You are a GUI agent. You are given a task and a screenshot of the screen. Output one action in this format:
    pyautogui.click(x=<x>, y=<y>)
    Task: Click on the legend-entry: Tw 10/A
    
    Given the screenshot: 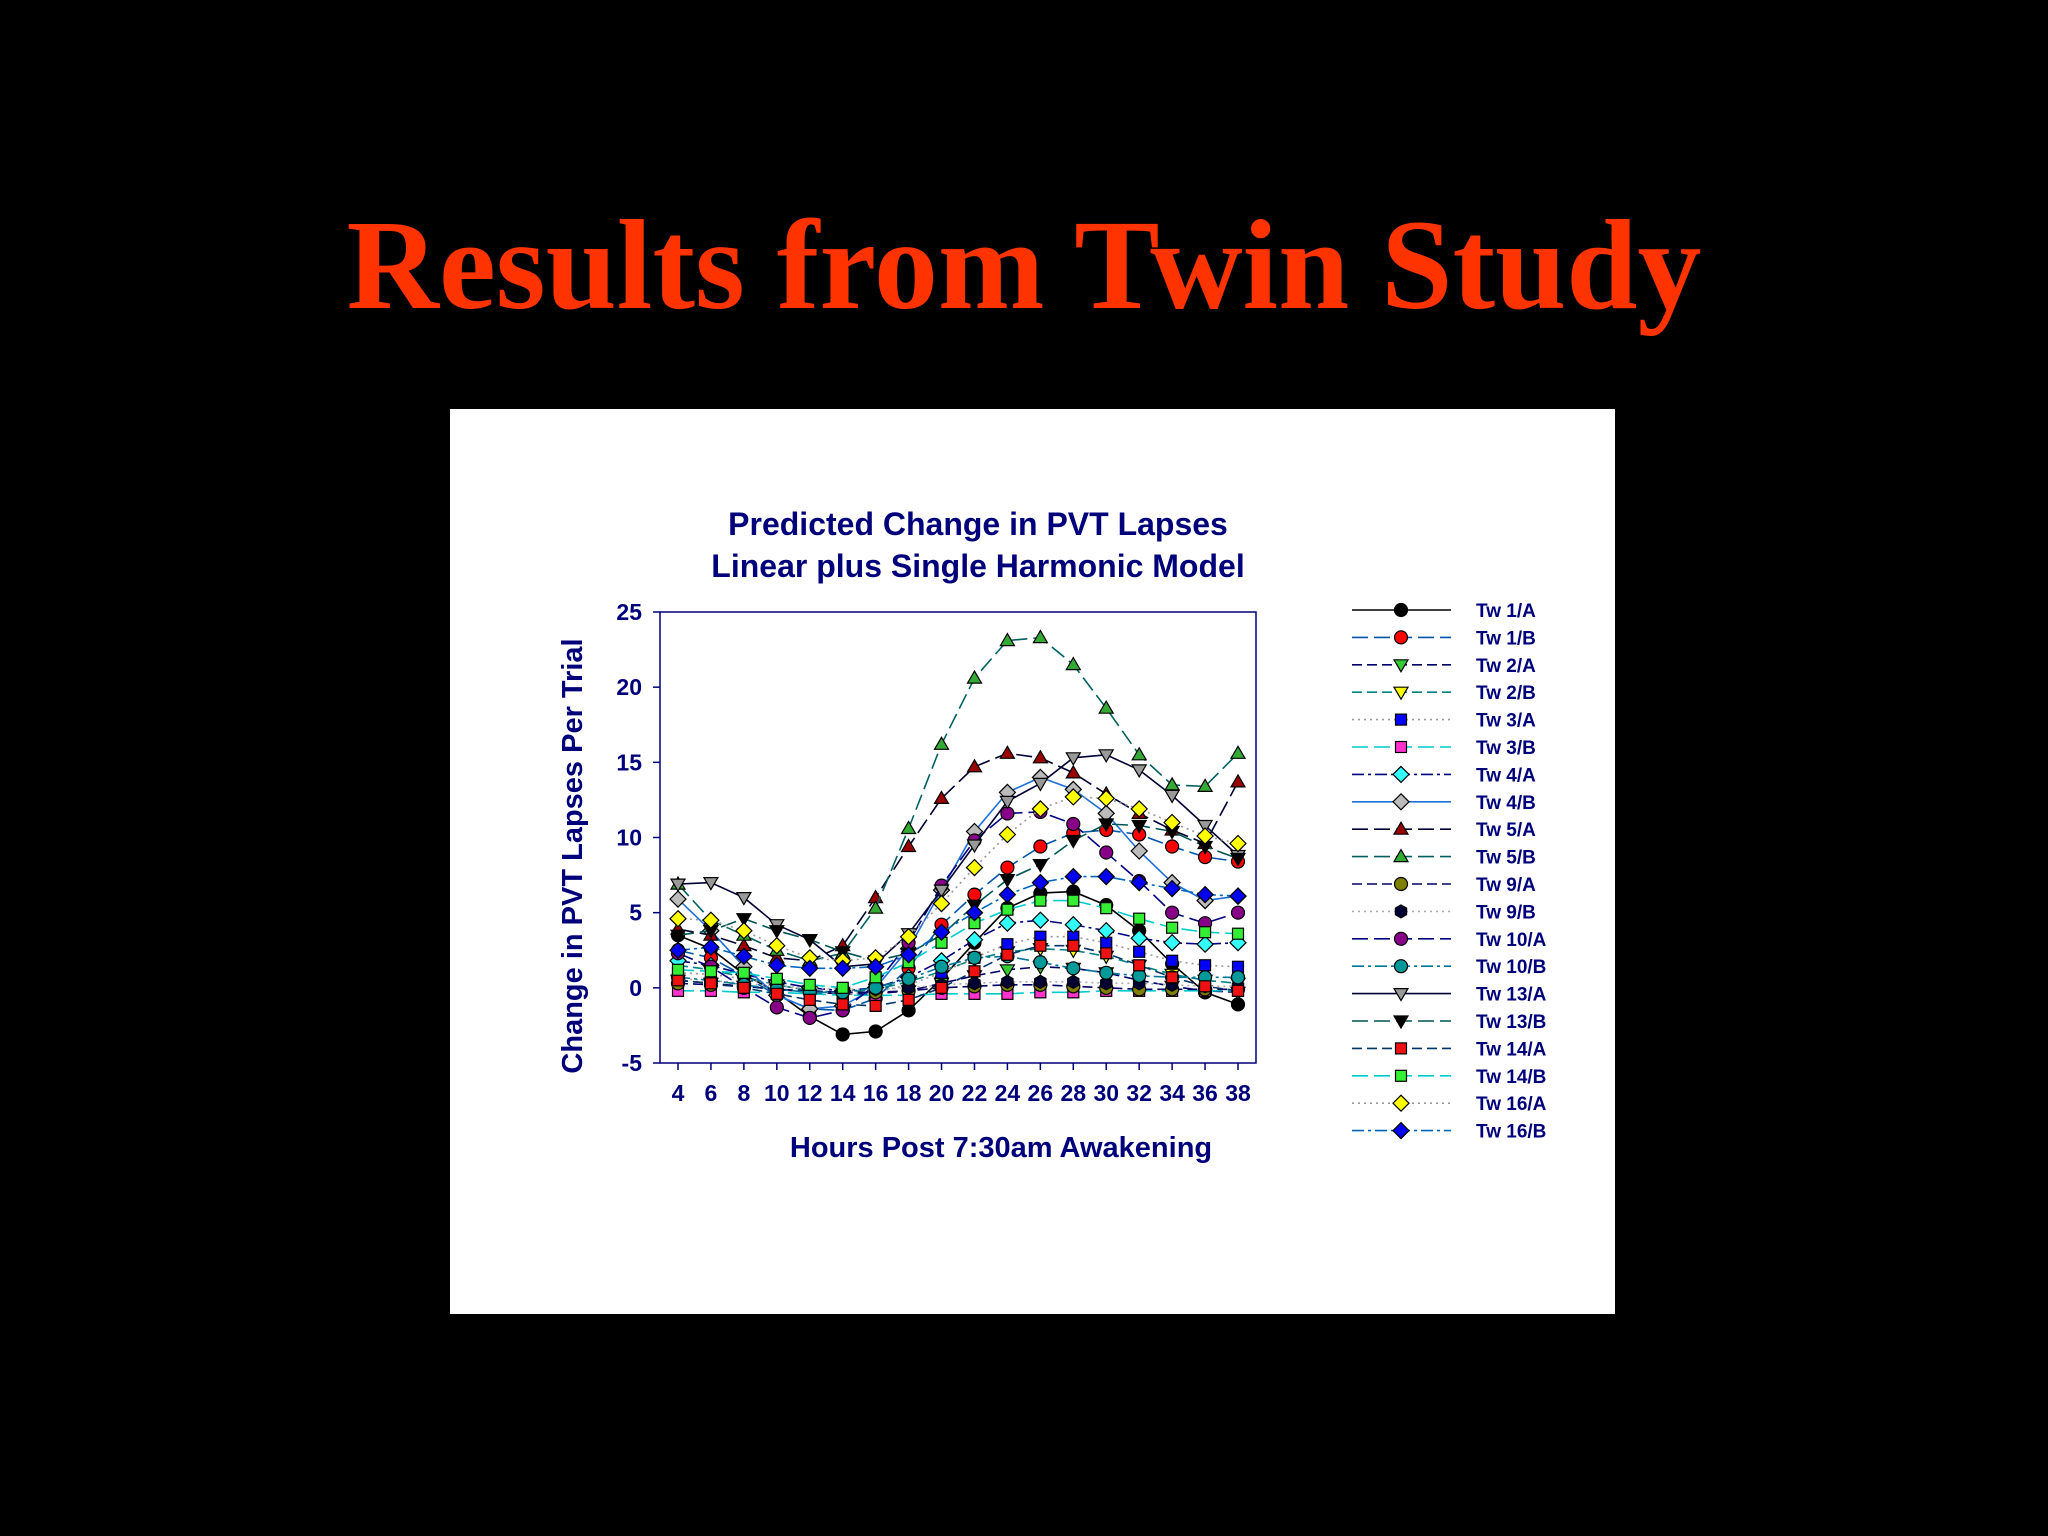 What is the action you would take?
    pyautogui.click(x=1449, y=940)
    